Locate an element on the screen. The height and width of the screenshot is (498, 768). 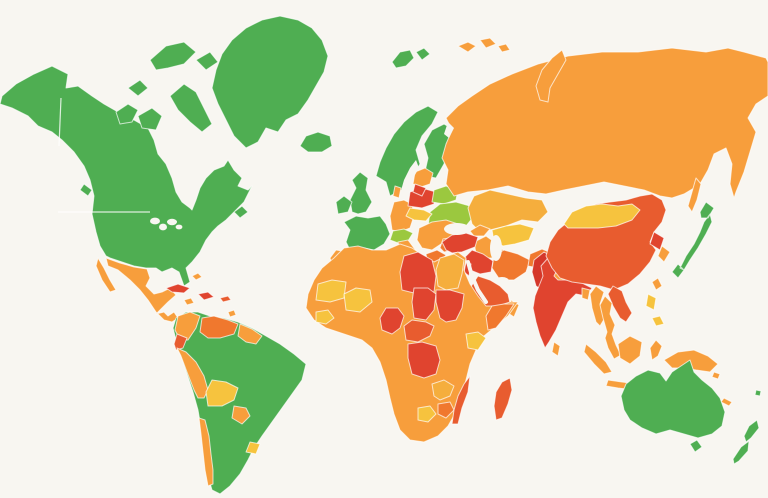
region-guinea is located at coordinates (325, 317).